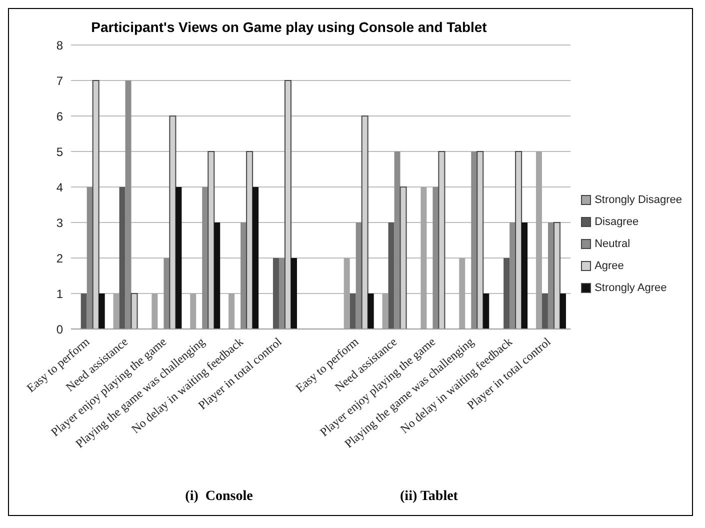  I want to click on chart-title: Participant's Views on Game play using Console and Tablet, so click(289, 27).